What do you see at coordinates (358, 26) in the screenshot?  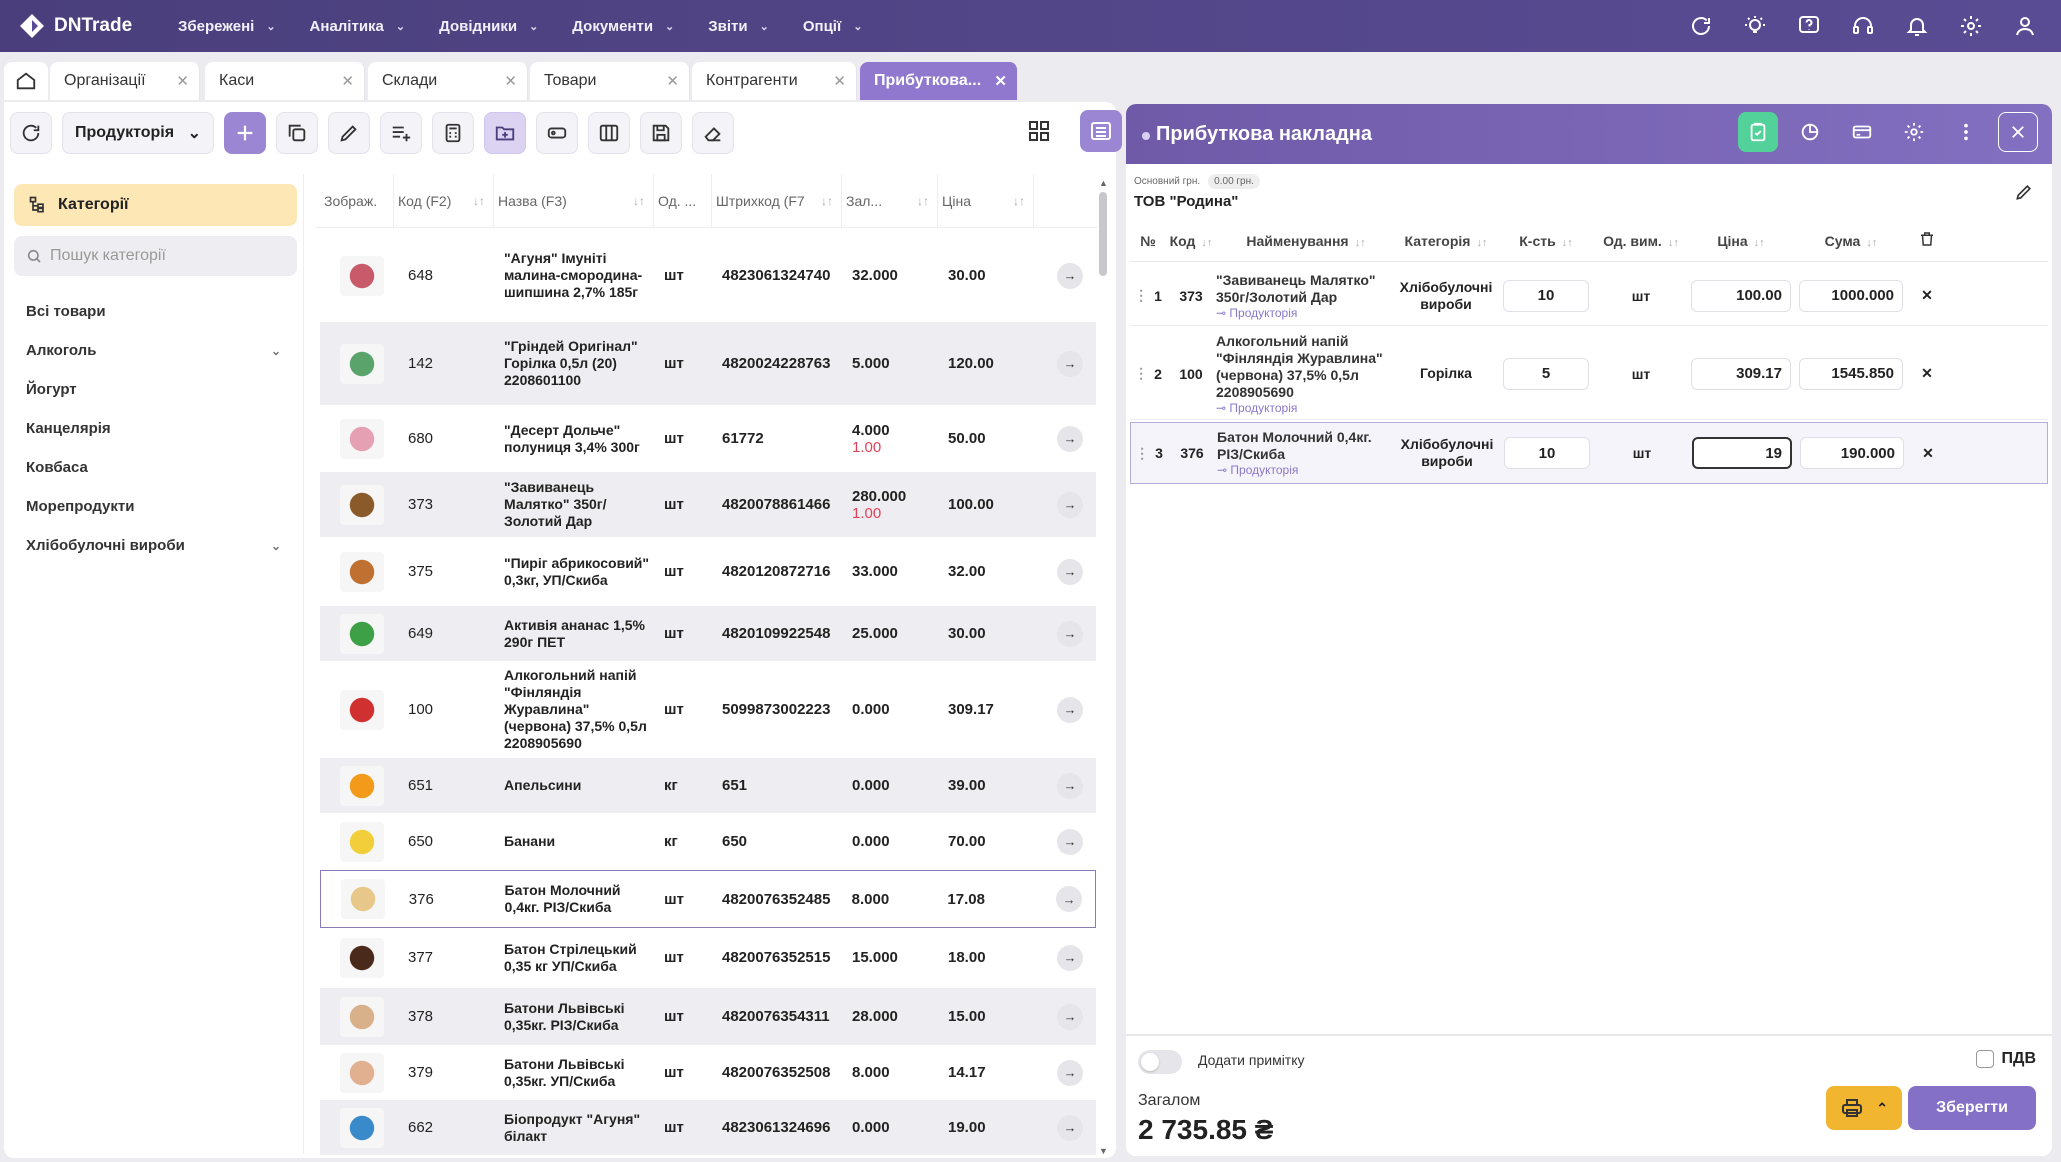 I see `menu-item-1: Аналітика ⌄` at bounding box center [358, 26].